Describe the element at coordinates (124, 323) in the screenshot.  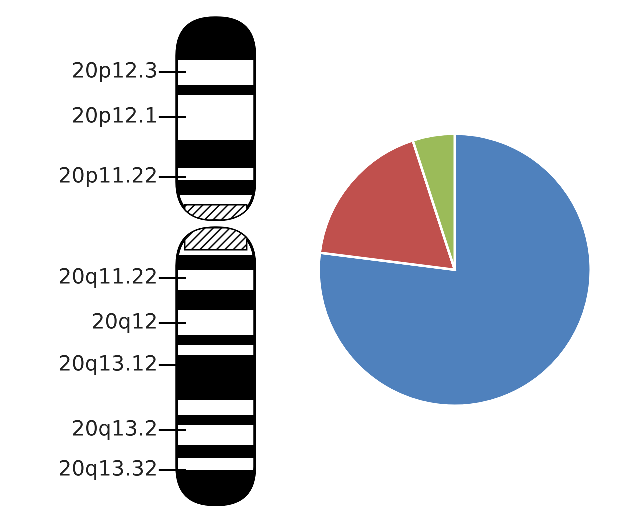
I see `text: 20q12` at that location.